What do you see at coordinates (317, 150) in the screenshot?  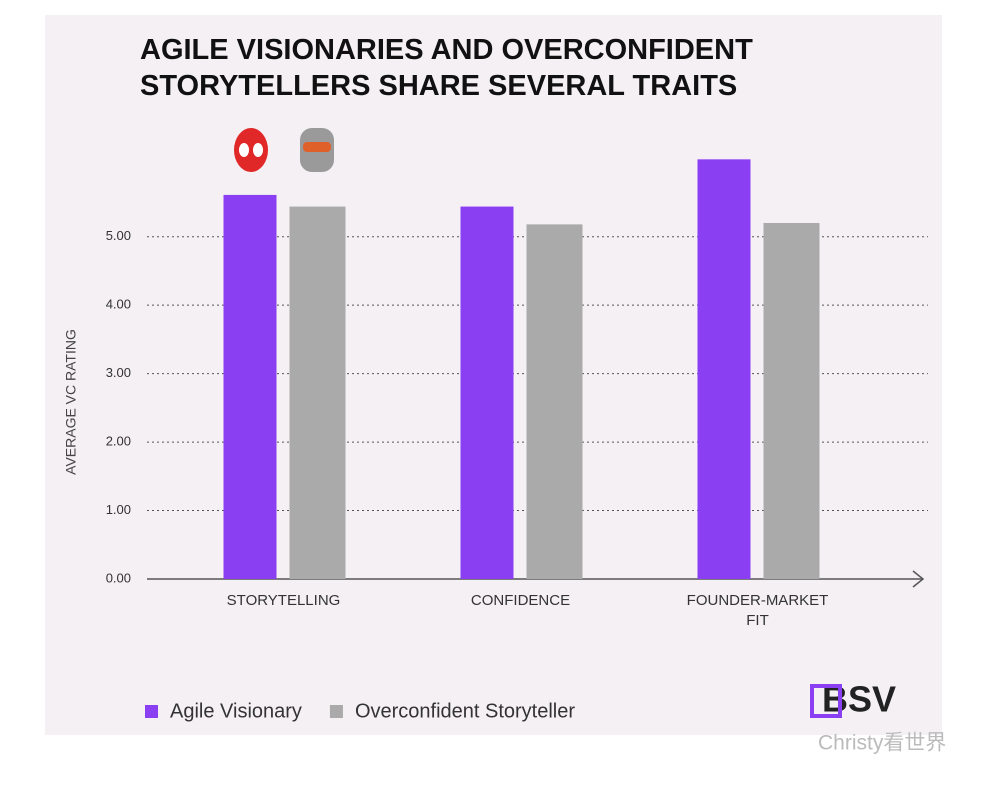 I see `helmet-icon` at bounding box center [317, 150].